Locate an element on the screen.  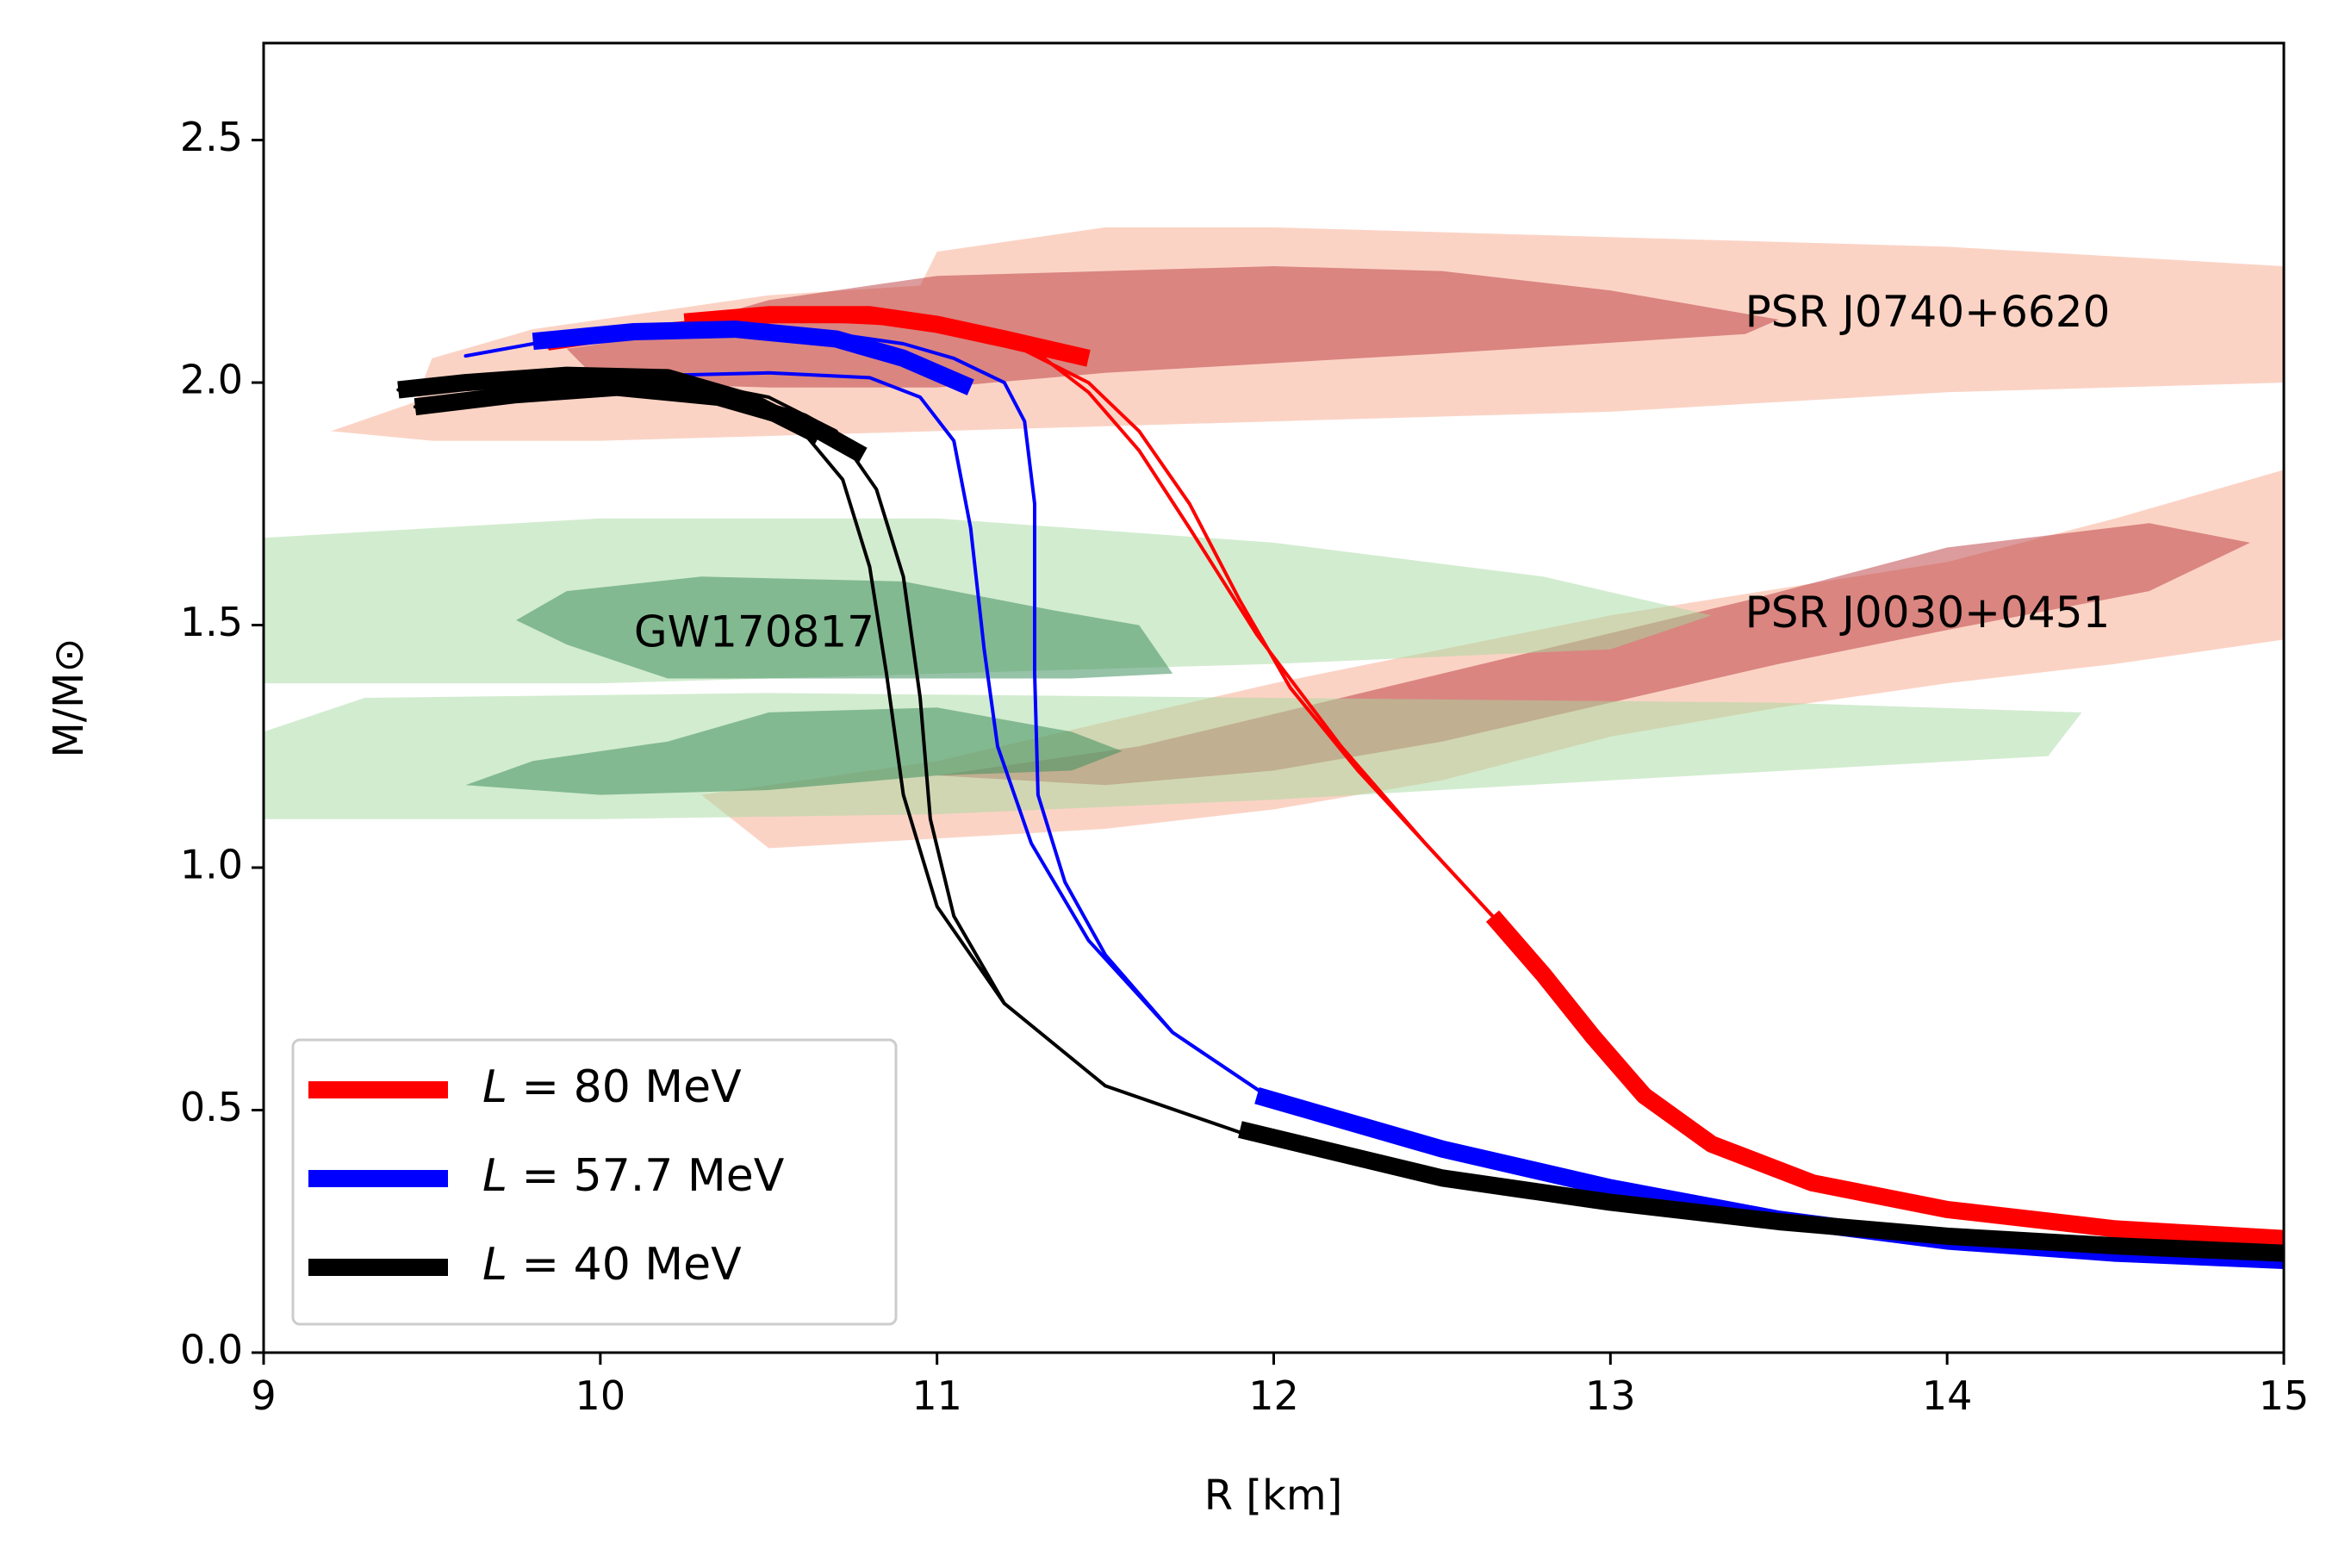
x-tick-label: 14 is located at coordinates (1947, 1396).